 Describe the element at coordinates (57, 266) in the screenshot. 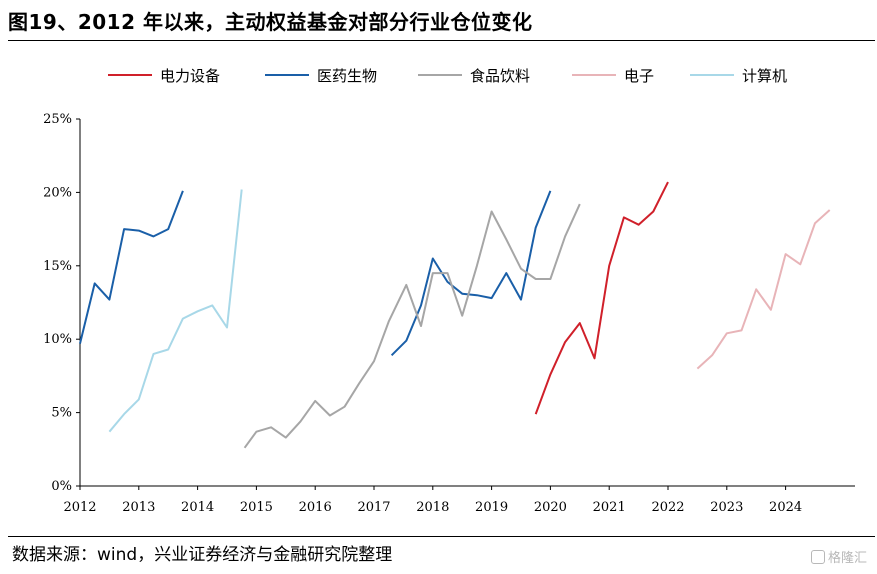

I see `y-tick-label: 15%` at that location.